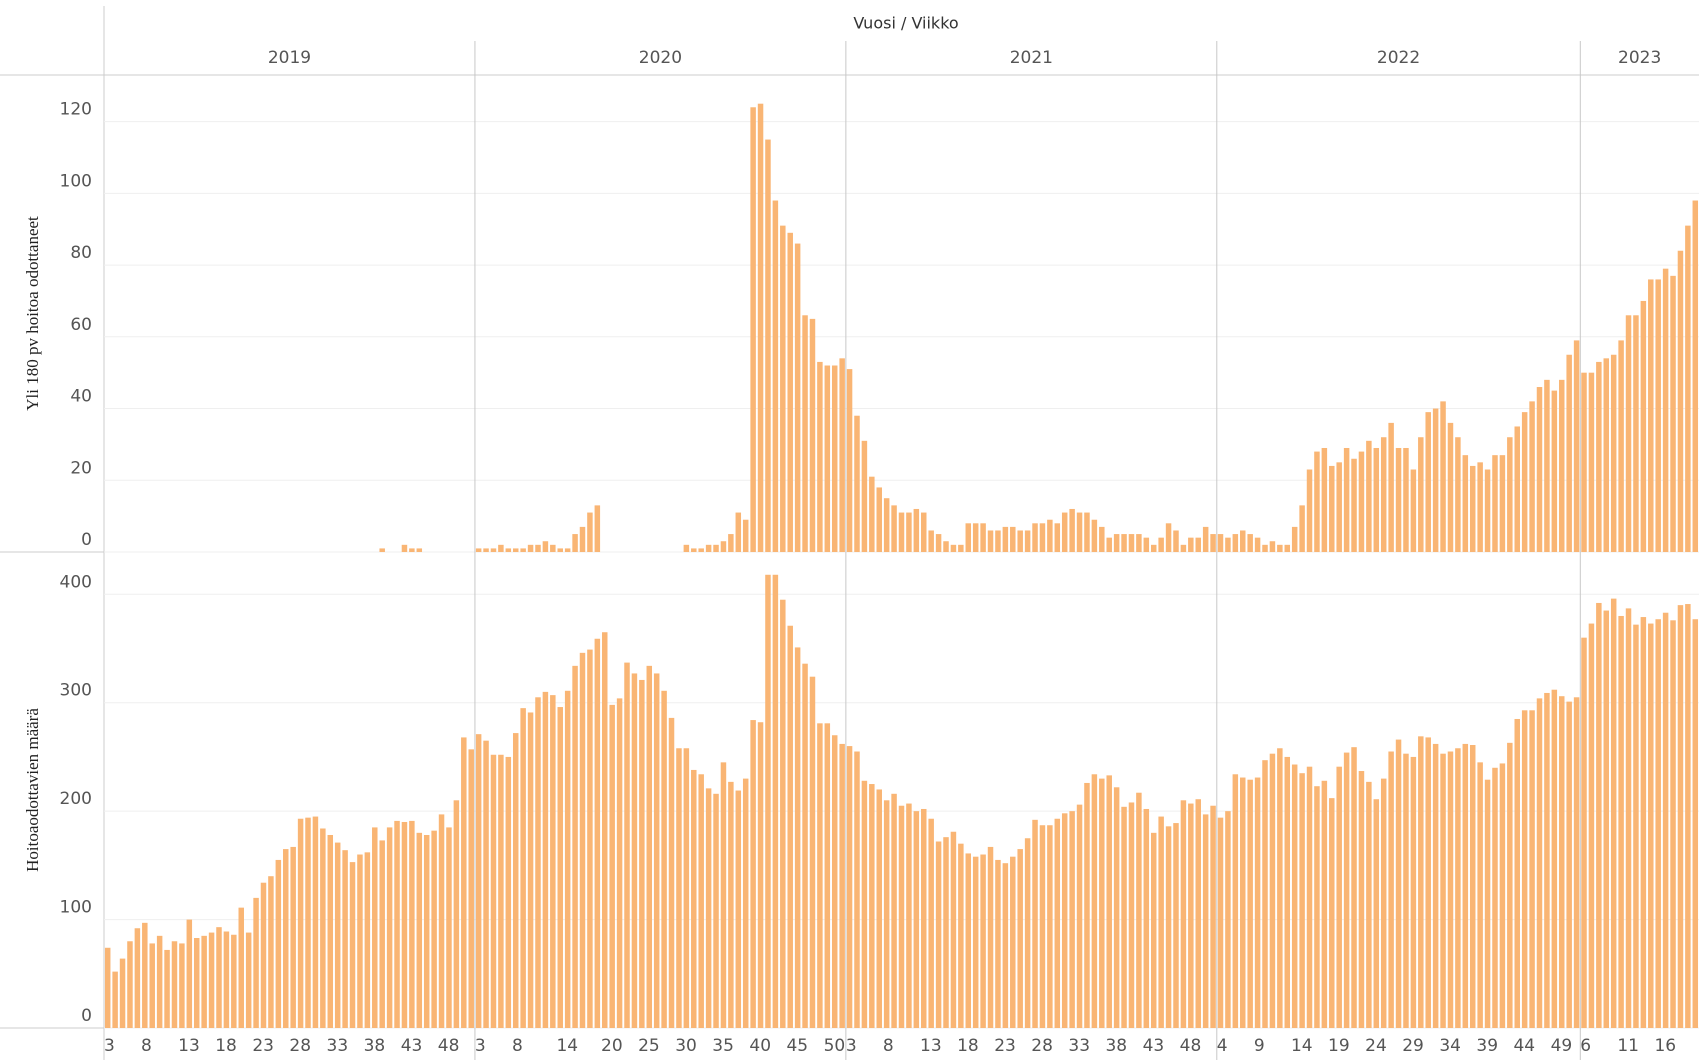 This screenshot has width=1699, height=1060. Describe the element at coordinates (1487, 1046) in the screenshot. I see `week-label: 39` at that location.